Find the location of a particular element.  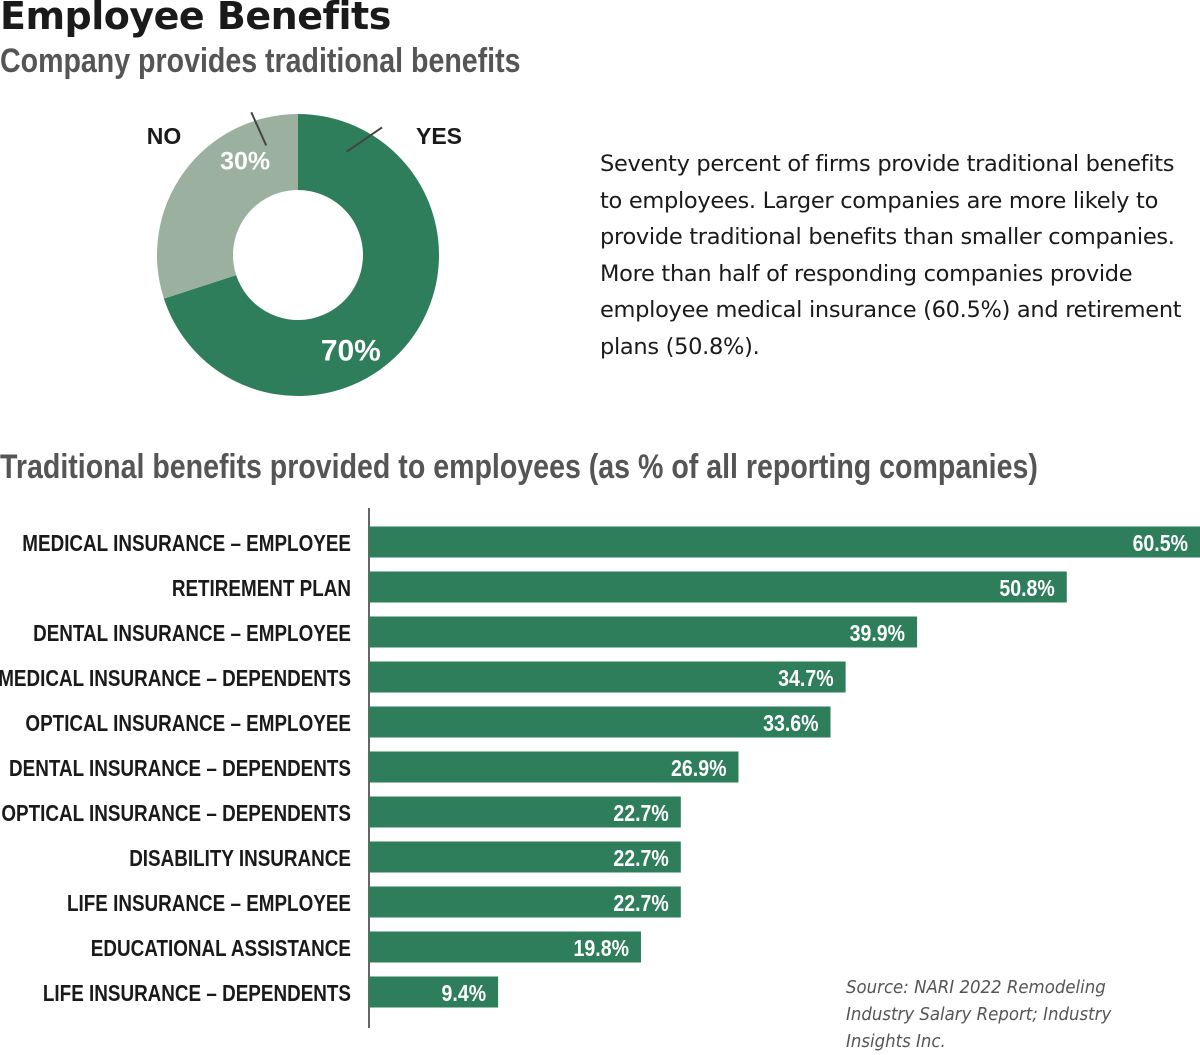

donut-subtitle: Company provides traditional benefits is located at coordinates (260, 61).